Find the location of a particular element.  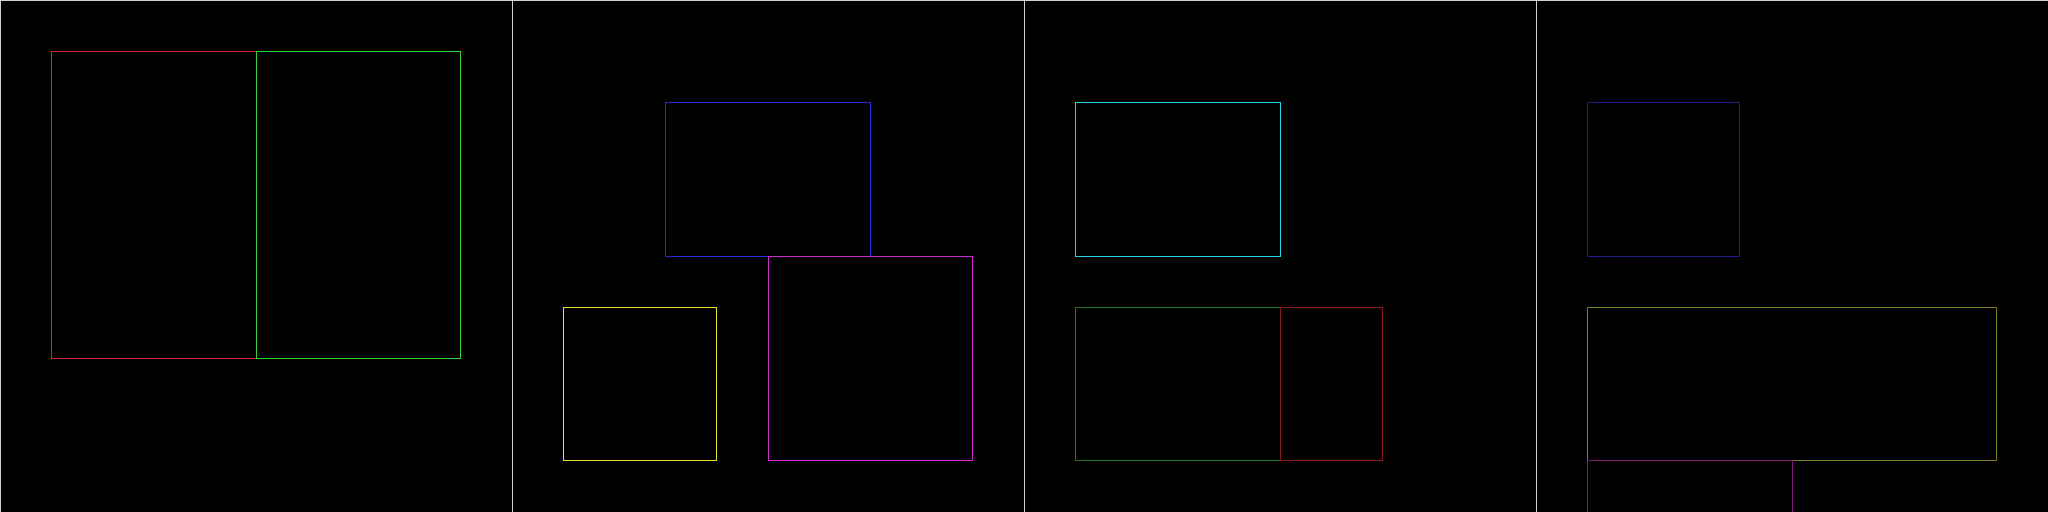

navy-rectangle is located at coordinates (1663, 179).